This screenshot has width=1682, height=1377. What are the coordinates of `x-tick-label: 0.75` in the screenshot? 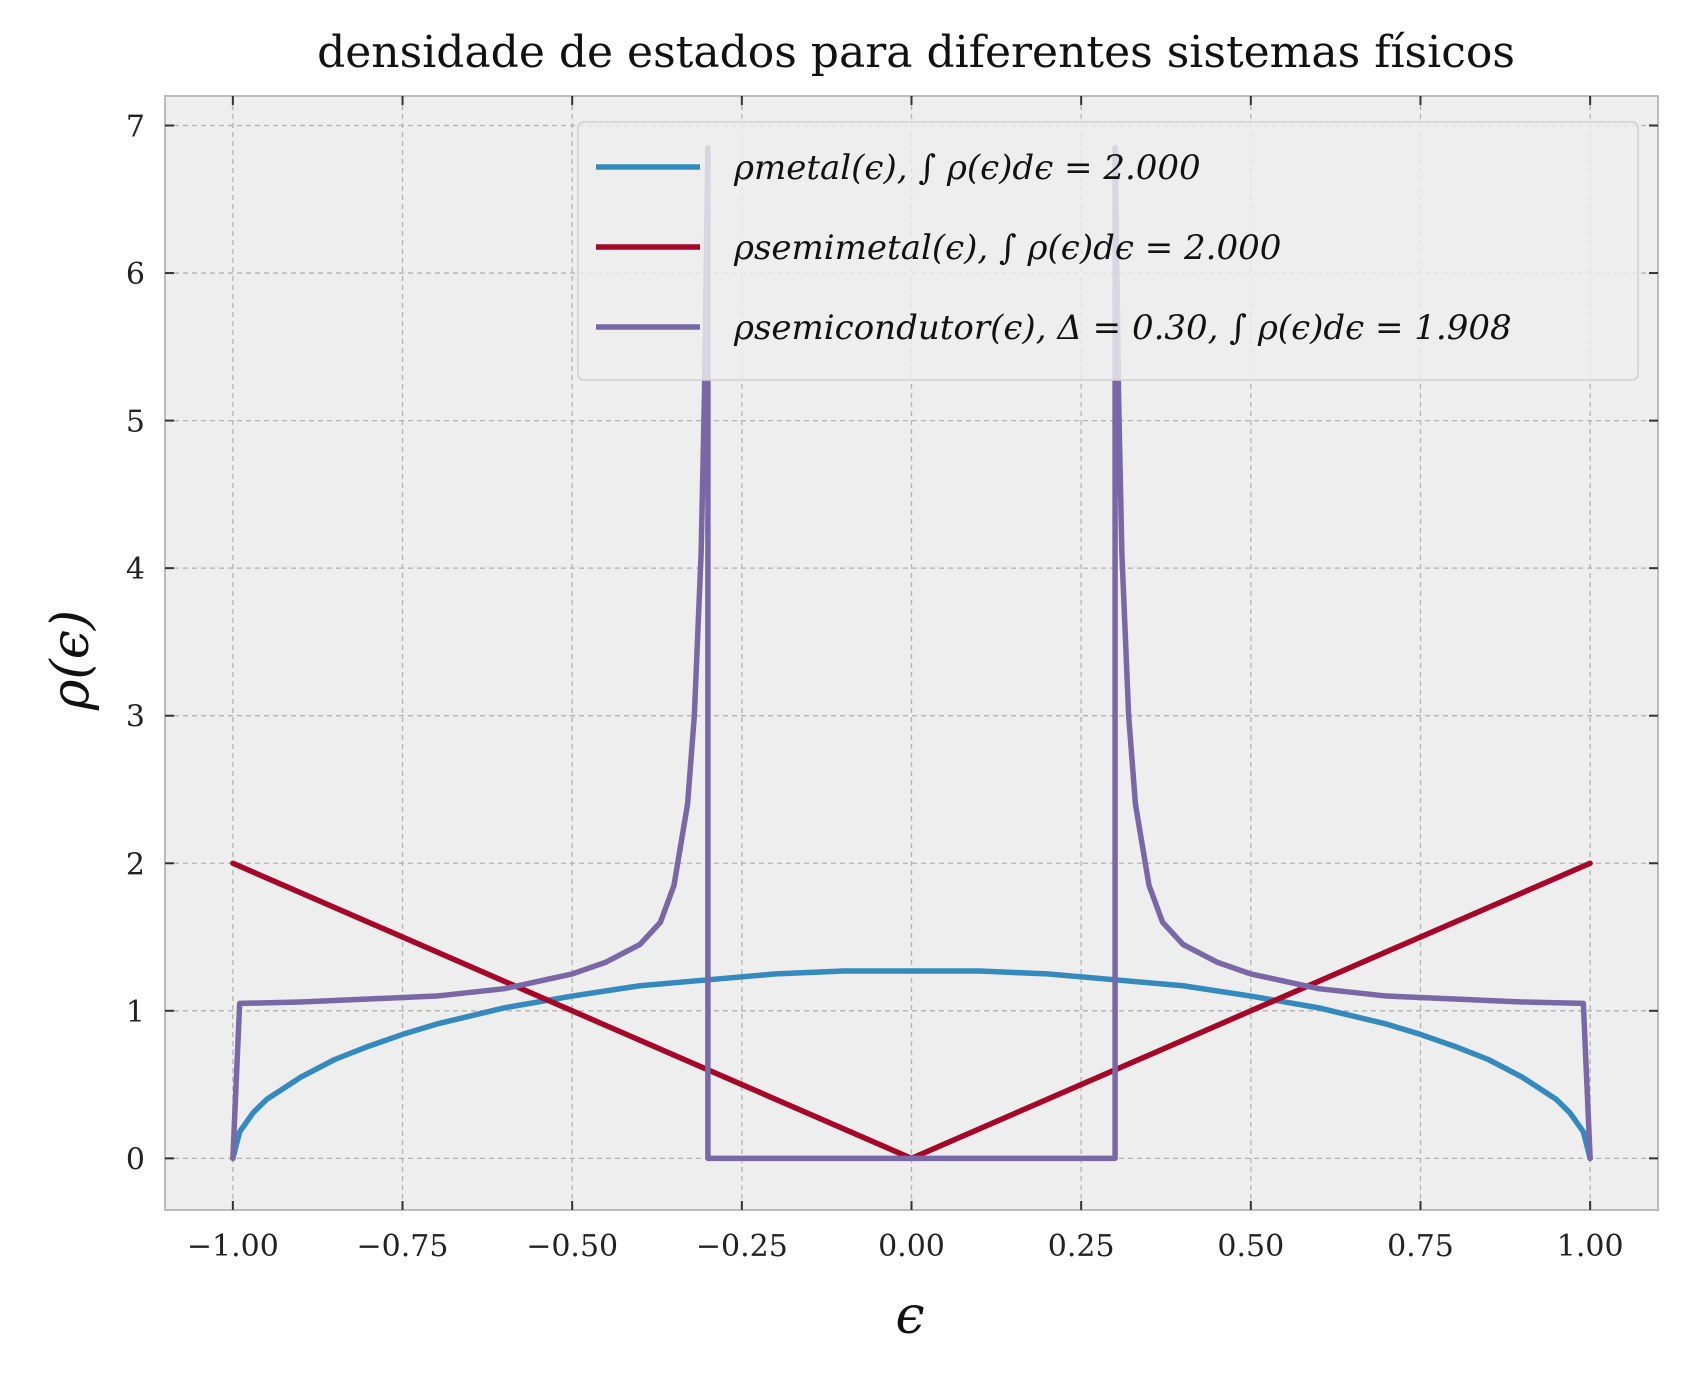 It's located at (1420, 1246).